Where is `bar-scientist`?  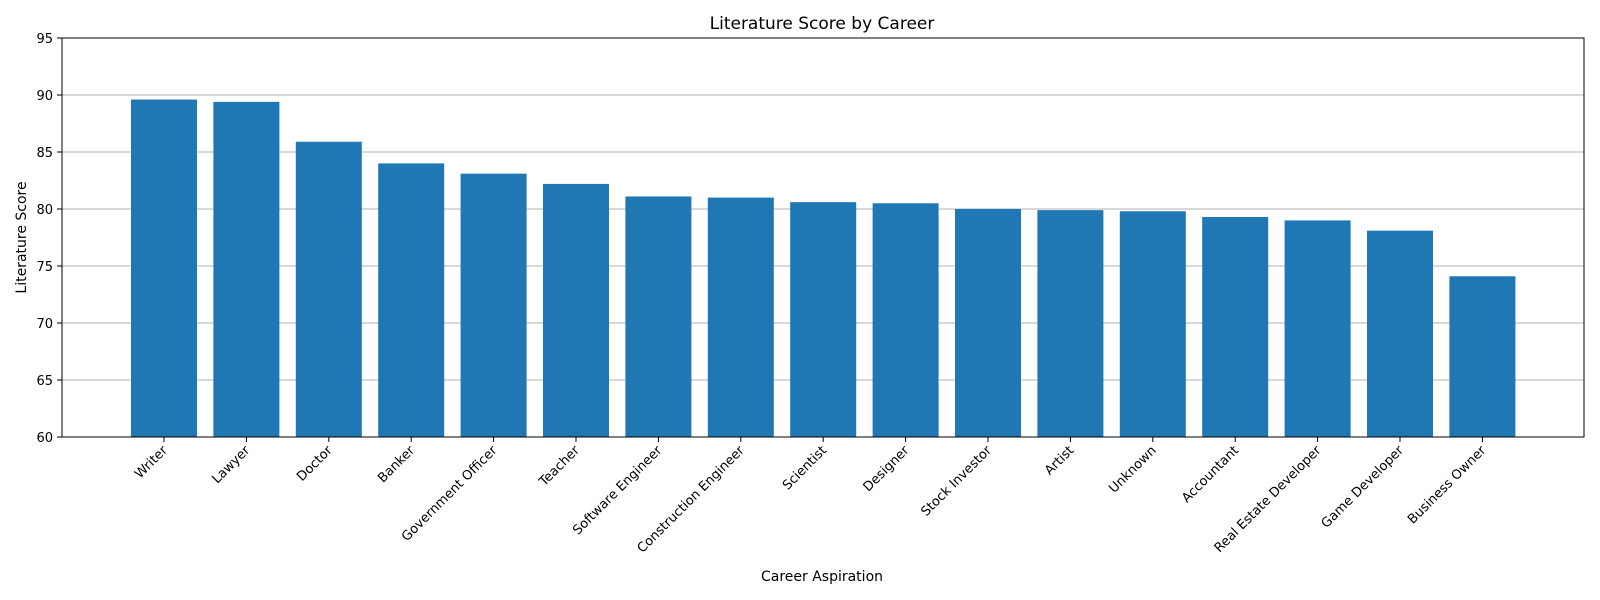
bar-scientist is located at coordinates (823, 319).